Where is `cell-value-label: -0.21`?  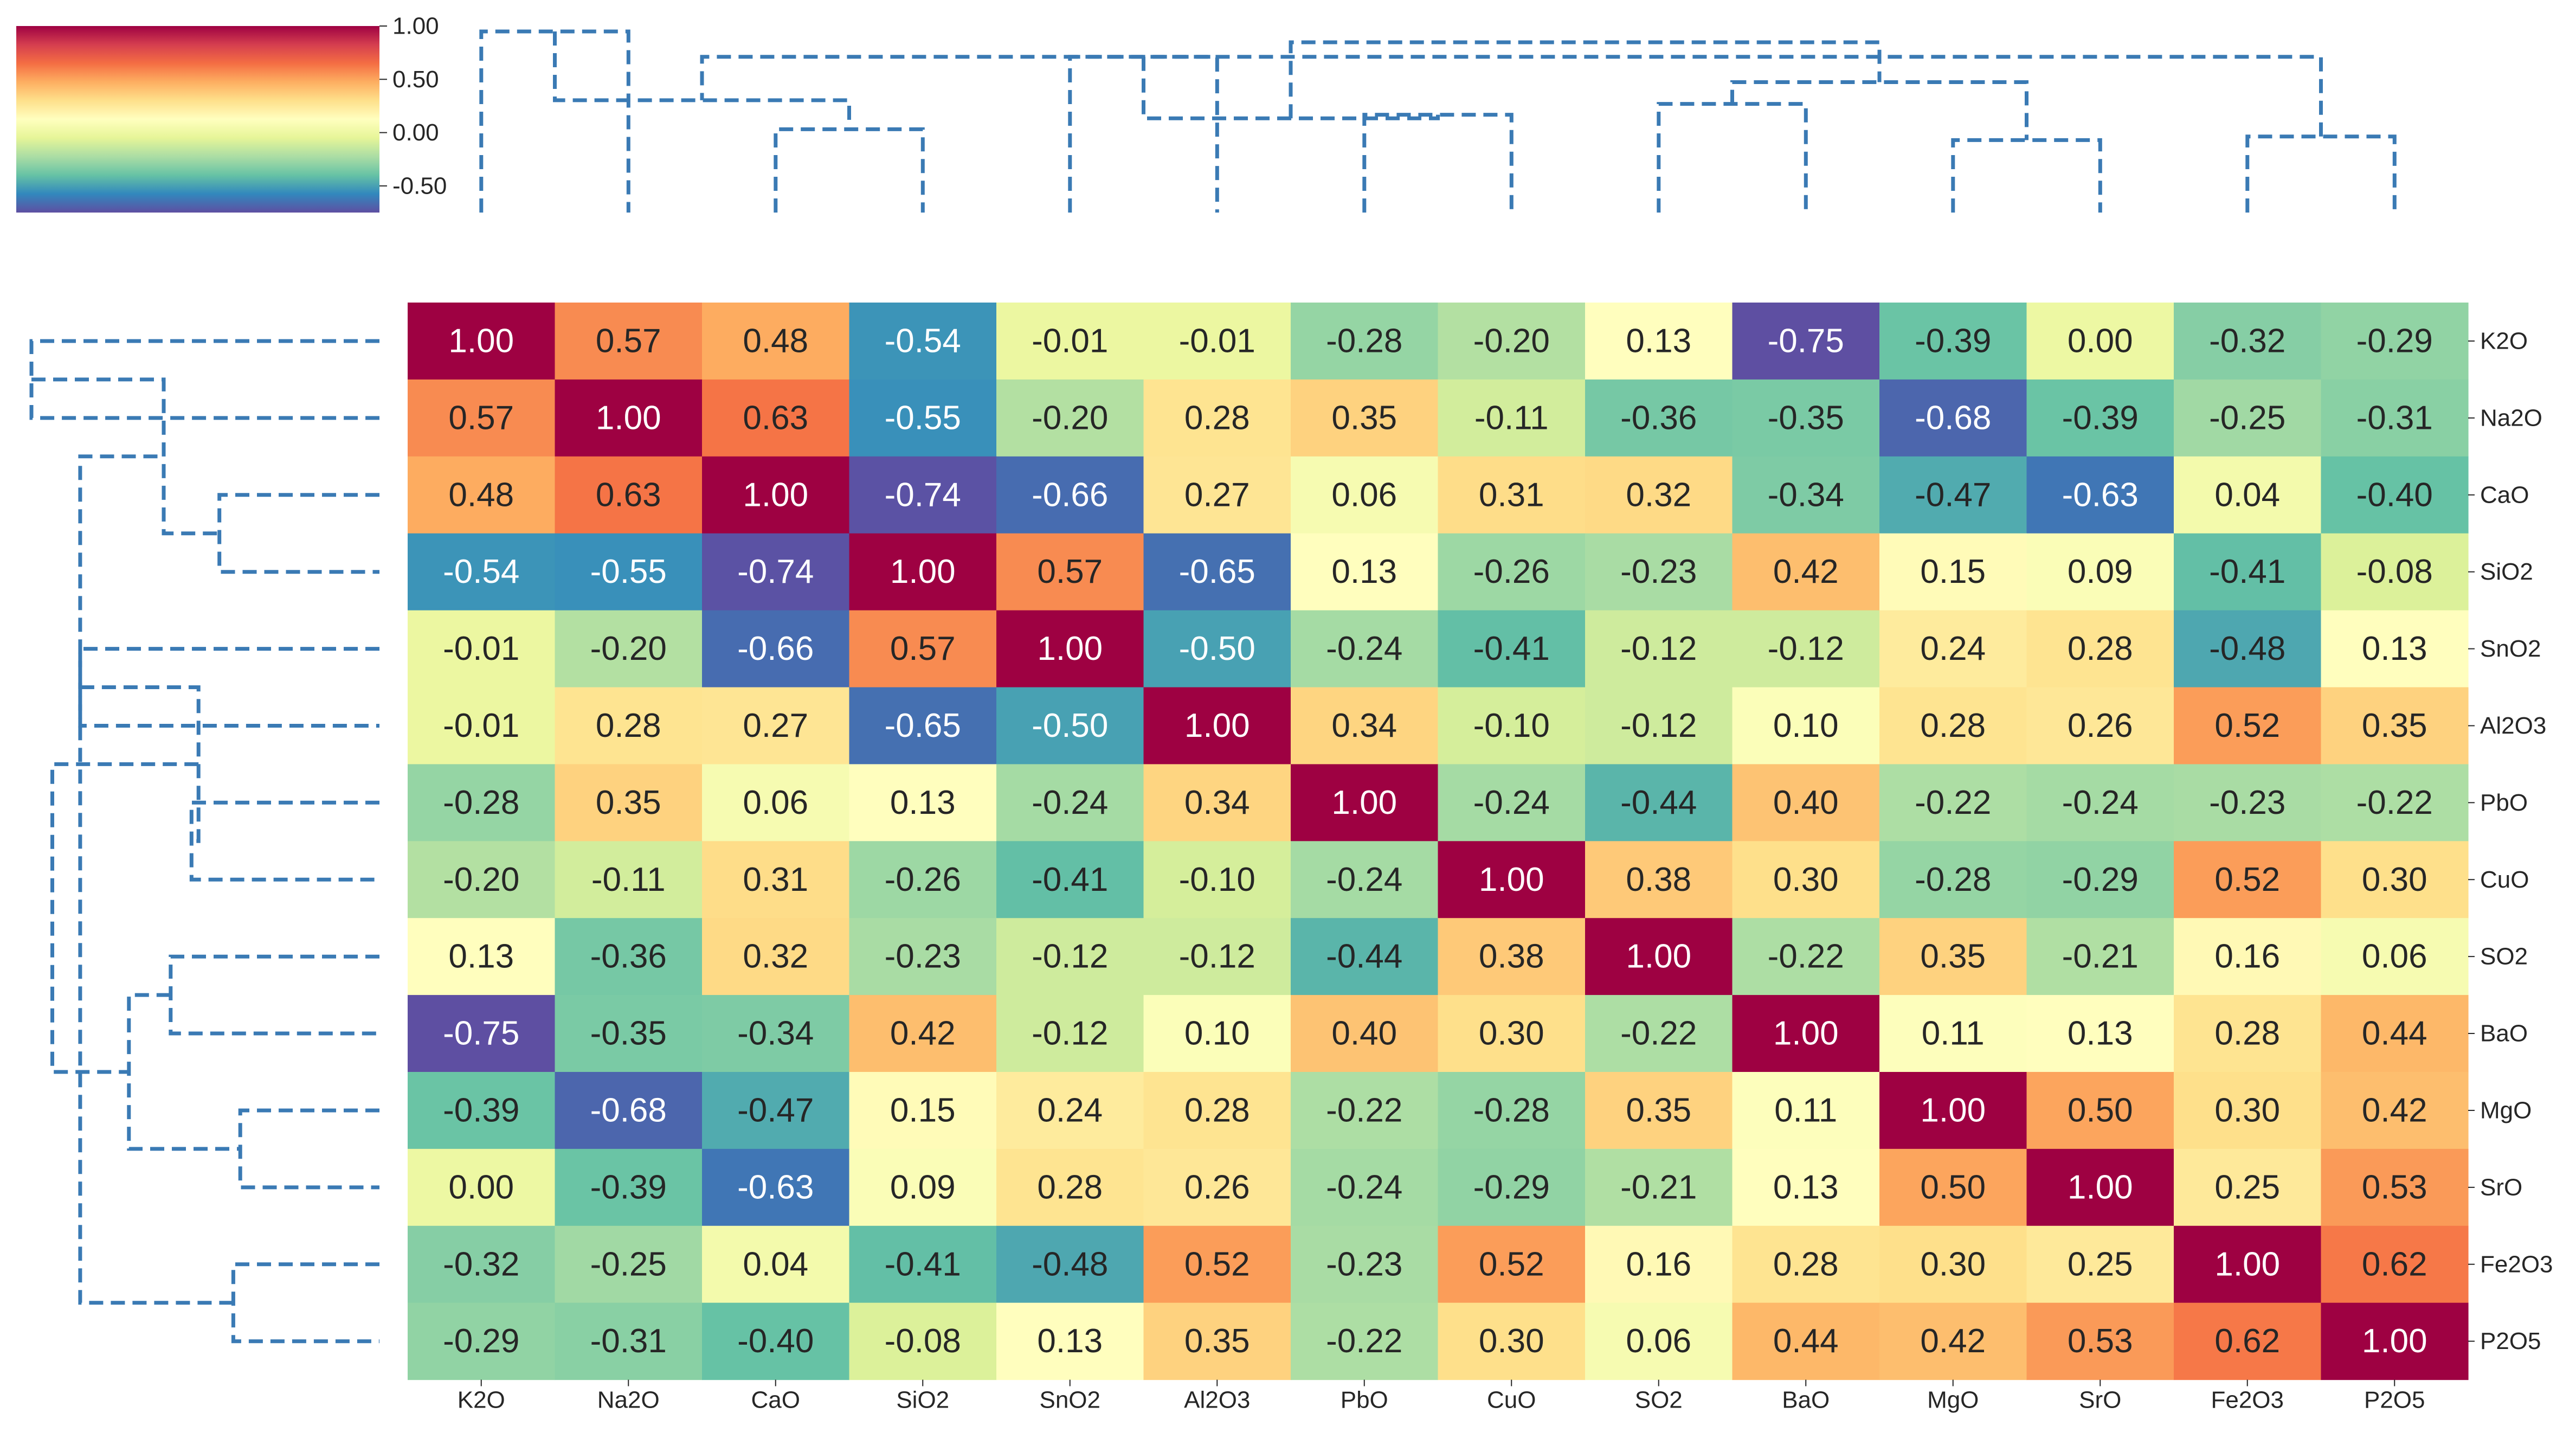 cell-value-label: -0.21 is located at coordinates (2100, 956).